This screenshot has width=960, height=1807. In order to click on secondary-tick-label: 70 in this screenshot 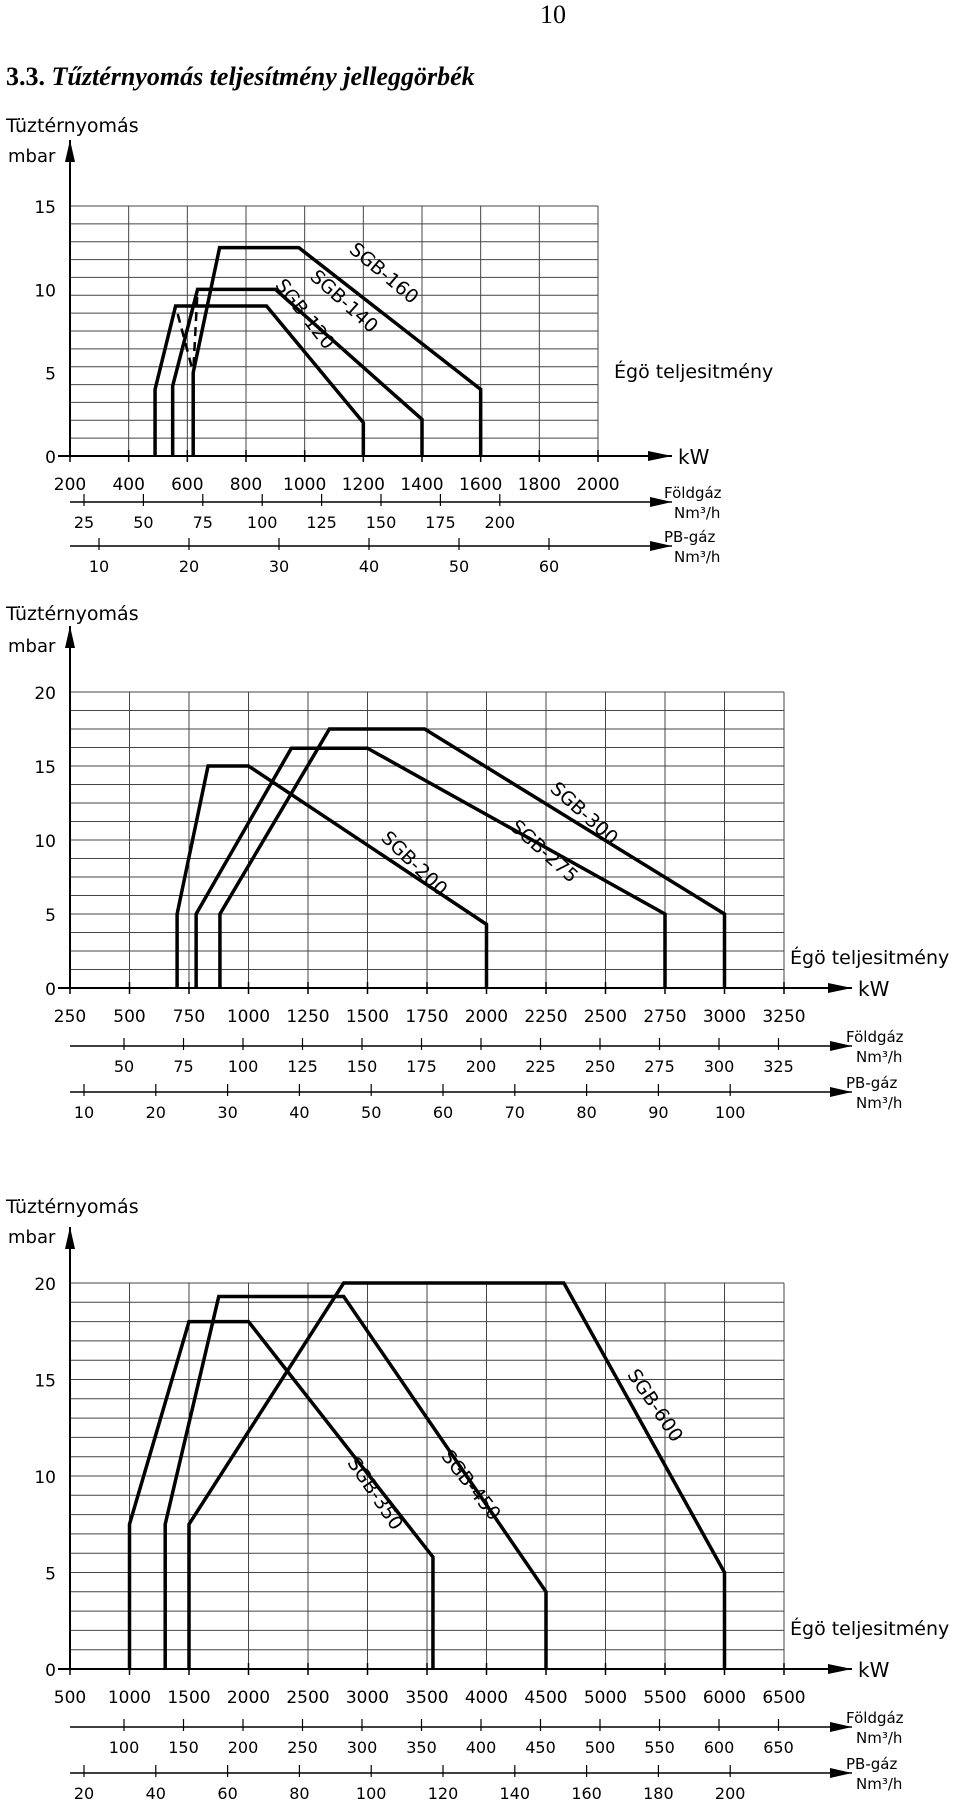, I will do `click(515, 1112)`.